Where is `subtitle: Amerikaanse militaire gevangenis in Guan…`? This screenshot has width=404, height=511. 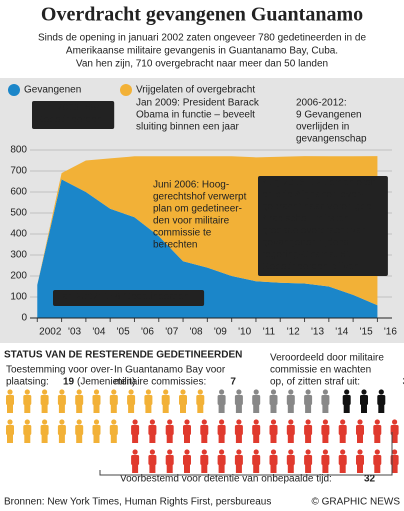 subtitle: Amerikaanse militaire gevangenis in Guan… is located at coordinates (202, 51).